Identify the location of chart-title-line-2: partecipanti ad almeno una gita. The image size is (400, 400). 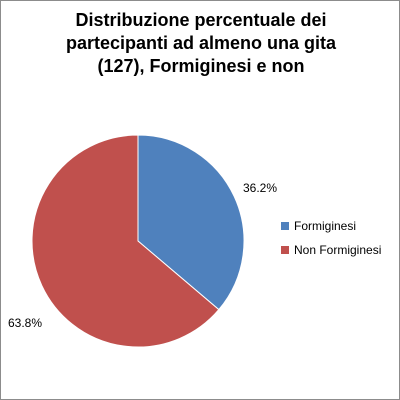
(201, 43).